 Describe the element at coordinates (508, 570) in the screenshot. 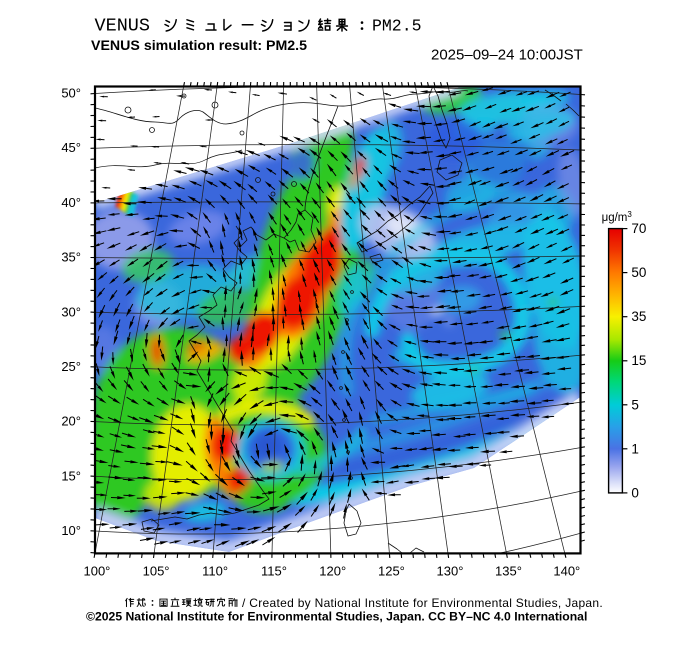

I see `svg-text: 135°` at that location.